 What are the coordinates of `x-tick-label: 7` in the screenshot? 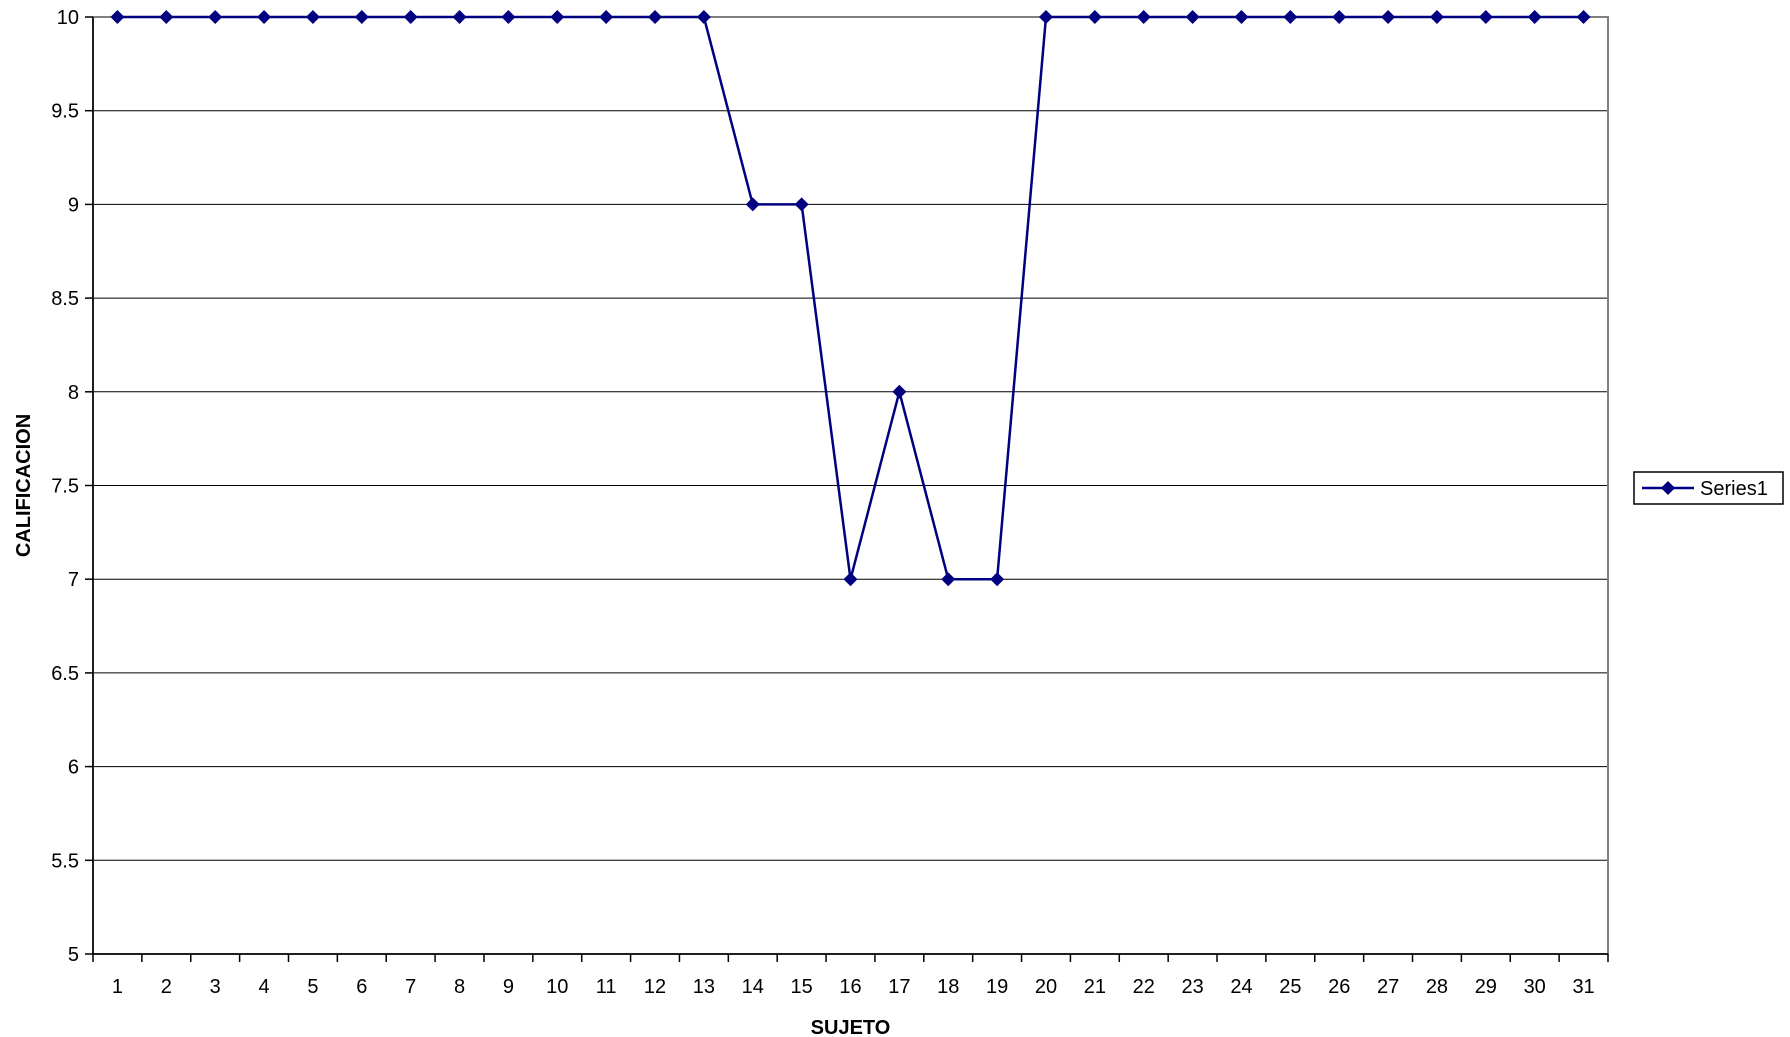 It's located at (410, 987).